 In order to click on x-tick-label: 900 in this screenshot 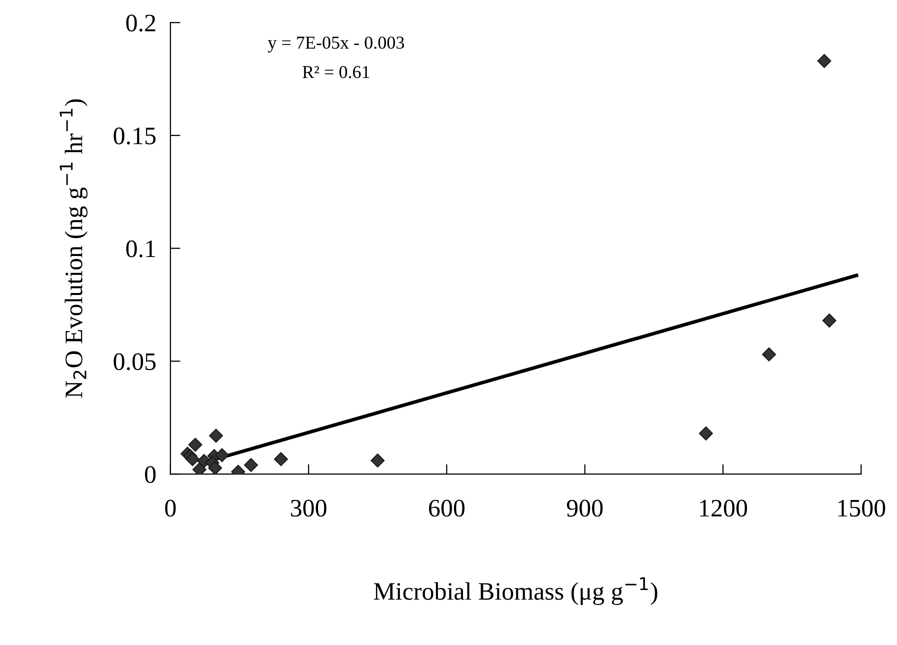, I will do `click(584, 508)`.